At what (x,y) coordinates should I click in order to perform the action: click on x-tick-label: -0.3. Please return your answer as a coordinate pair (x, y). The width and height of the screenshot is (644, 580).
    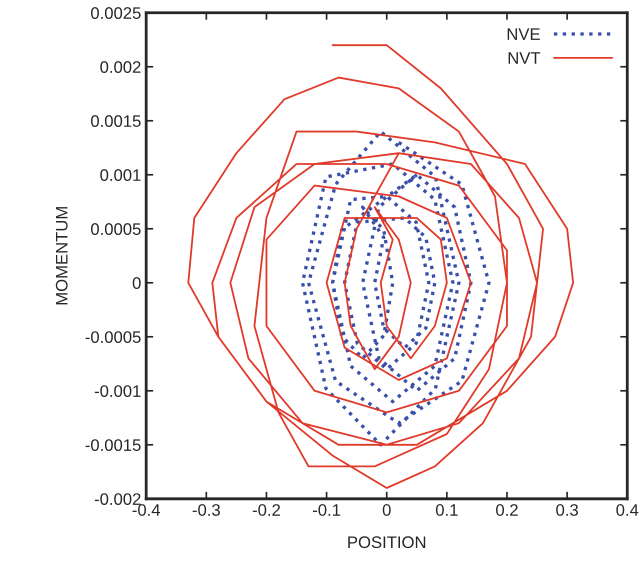
    Looking at the image, I should click on (206, 510).